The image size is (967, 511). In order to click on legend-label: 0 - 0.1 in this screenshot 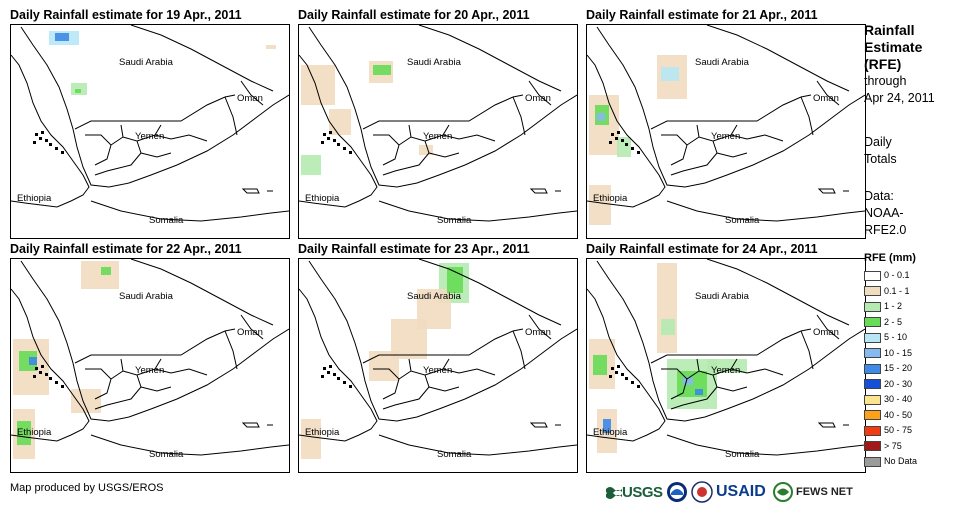, I will do `click(897, 275)`.